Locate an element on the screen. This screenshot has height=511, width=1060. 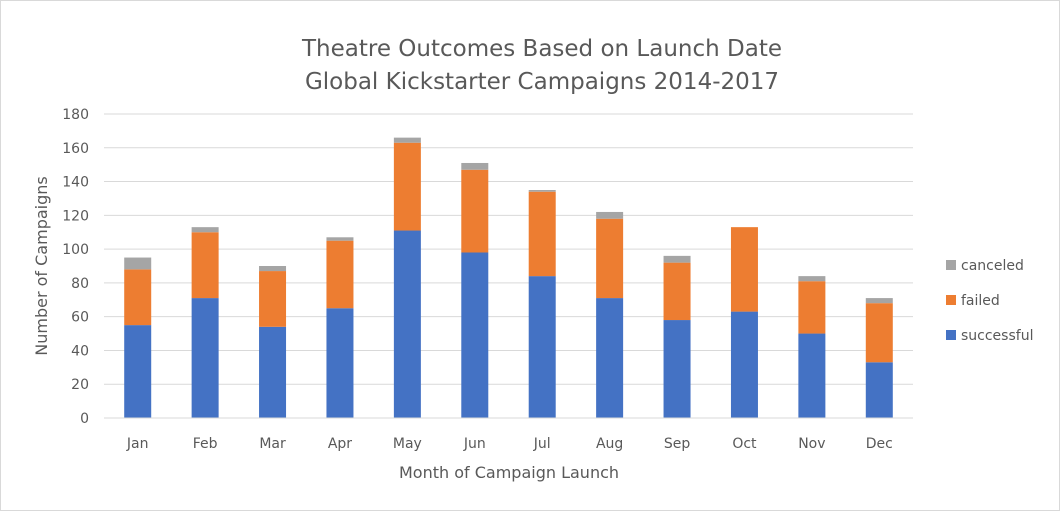
bar-successful-may is located at coordinates (407, 324).